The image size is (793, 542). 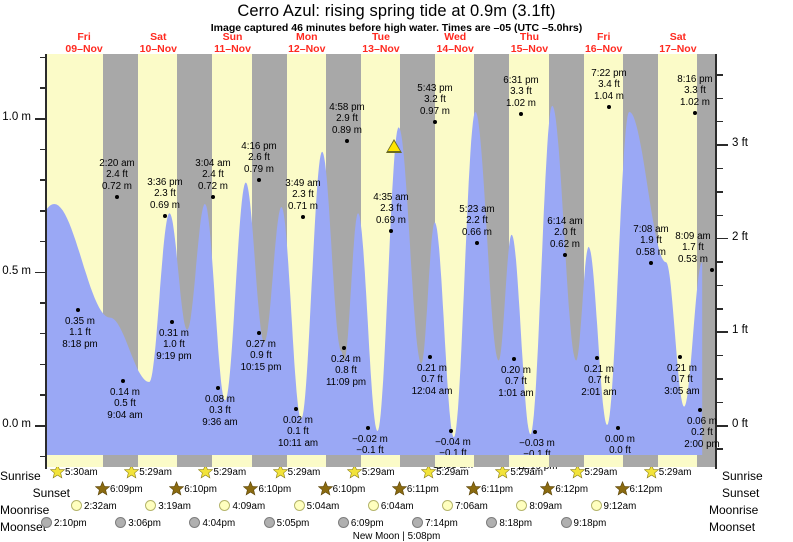 I want to click on low-tide-m: −0.04 m, so click(x=453, y=442).